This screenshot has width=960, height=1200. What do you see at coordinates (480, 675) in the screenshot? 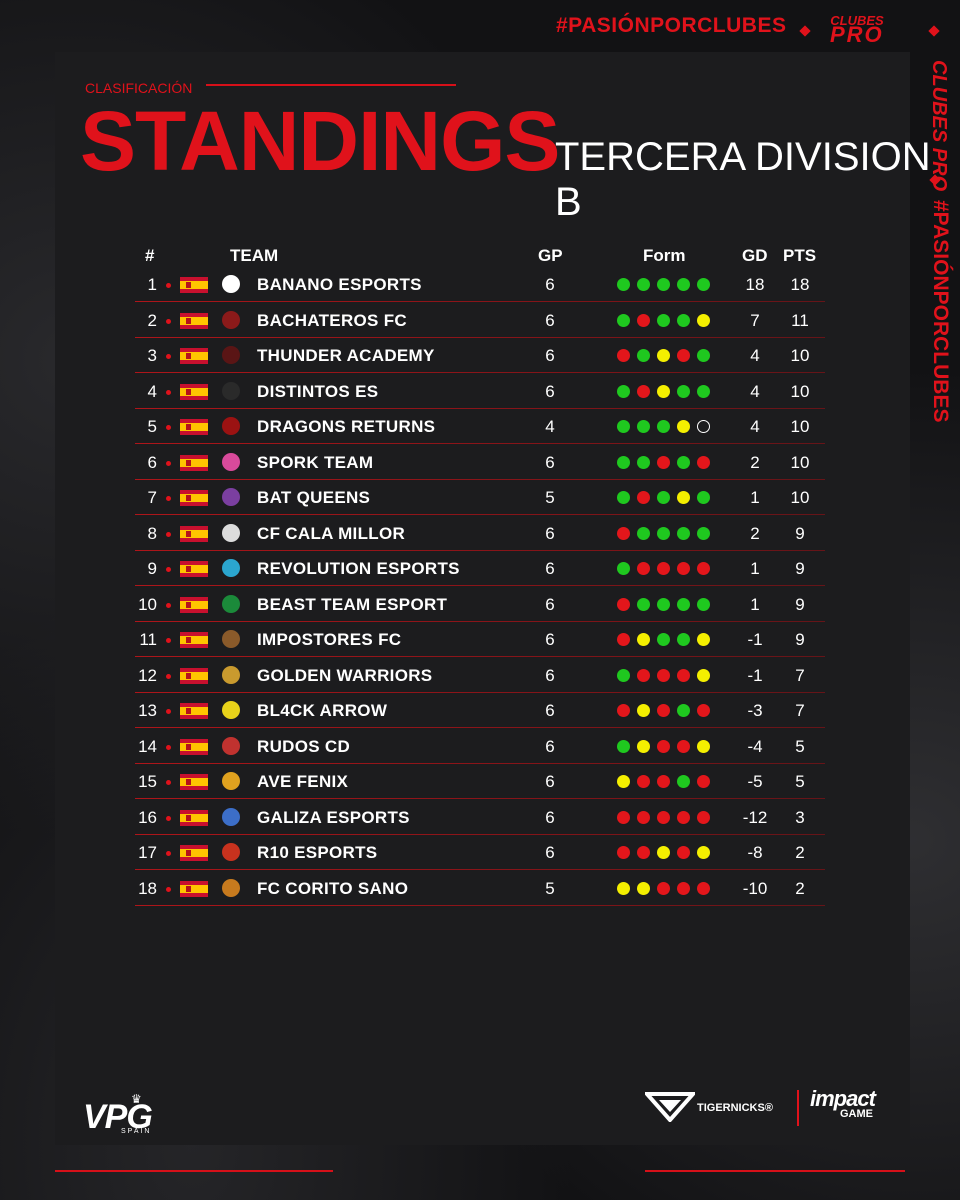
I see `table-row: 12 GOLDEN WARRIORS 6 -1 7` at bounding box center [480, 675].